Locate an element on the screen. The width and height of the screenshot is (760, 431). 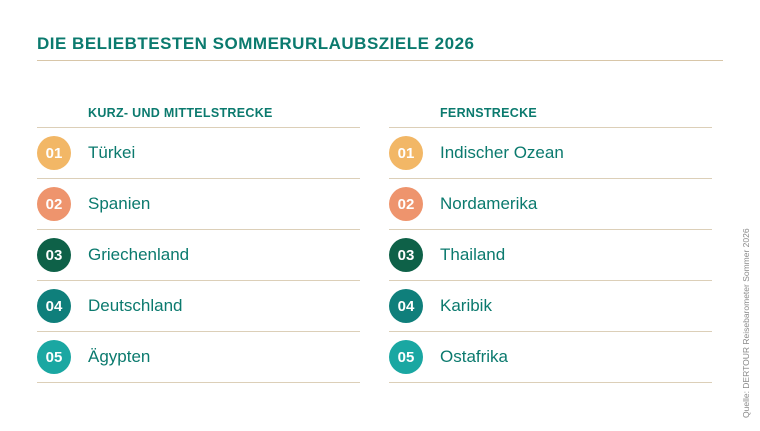
list-item: 03 Griechenland is located at coordinates (198, 254).